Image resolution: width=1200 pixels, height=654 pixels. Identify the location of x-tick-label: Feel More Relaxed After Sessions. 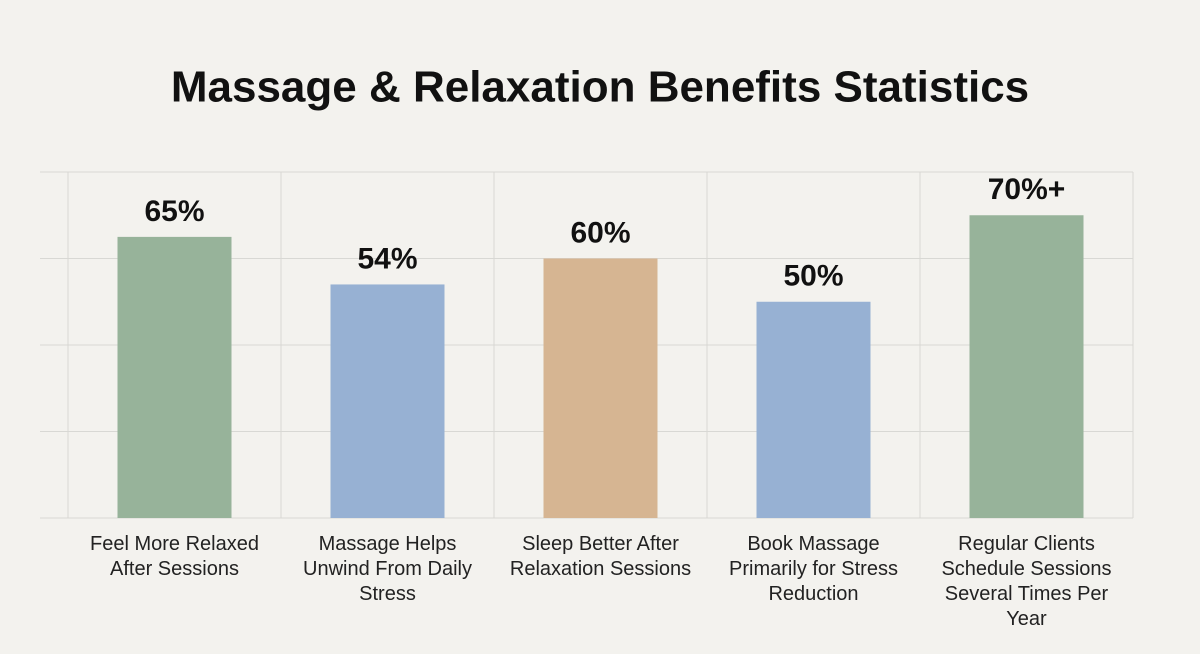
(174, 556).